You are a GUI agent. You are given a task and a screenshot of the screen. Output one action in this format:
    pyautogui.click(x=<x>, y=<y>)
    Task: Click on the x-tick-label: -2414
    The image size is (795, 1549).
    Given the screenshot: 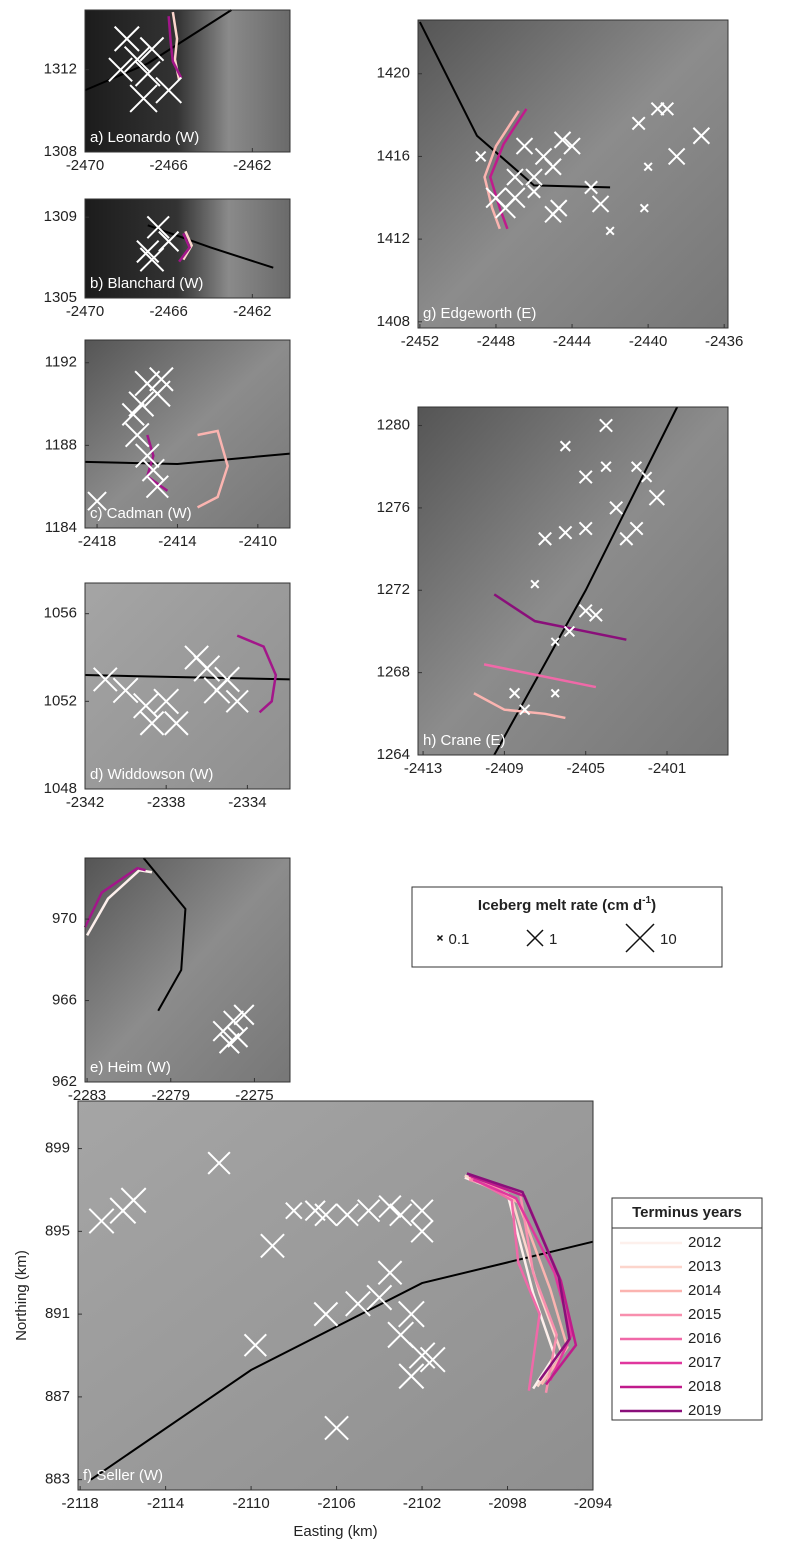 What is the action you would take?
    pyautogui.click(x=177, y=541)
    